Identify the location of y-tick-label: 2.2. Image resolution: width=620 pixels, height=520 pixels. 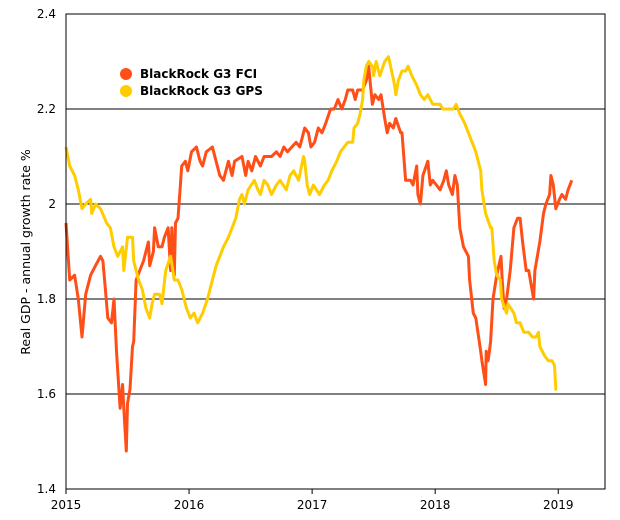
(46, 109).